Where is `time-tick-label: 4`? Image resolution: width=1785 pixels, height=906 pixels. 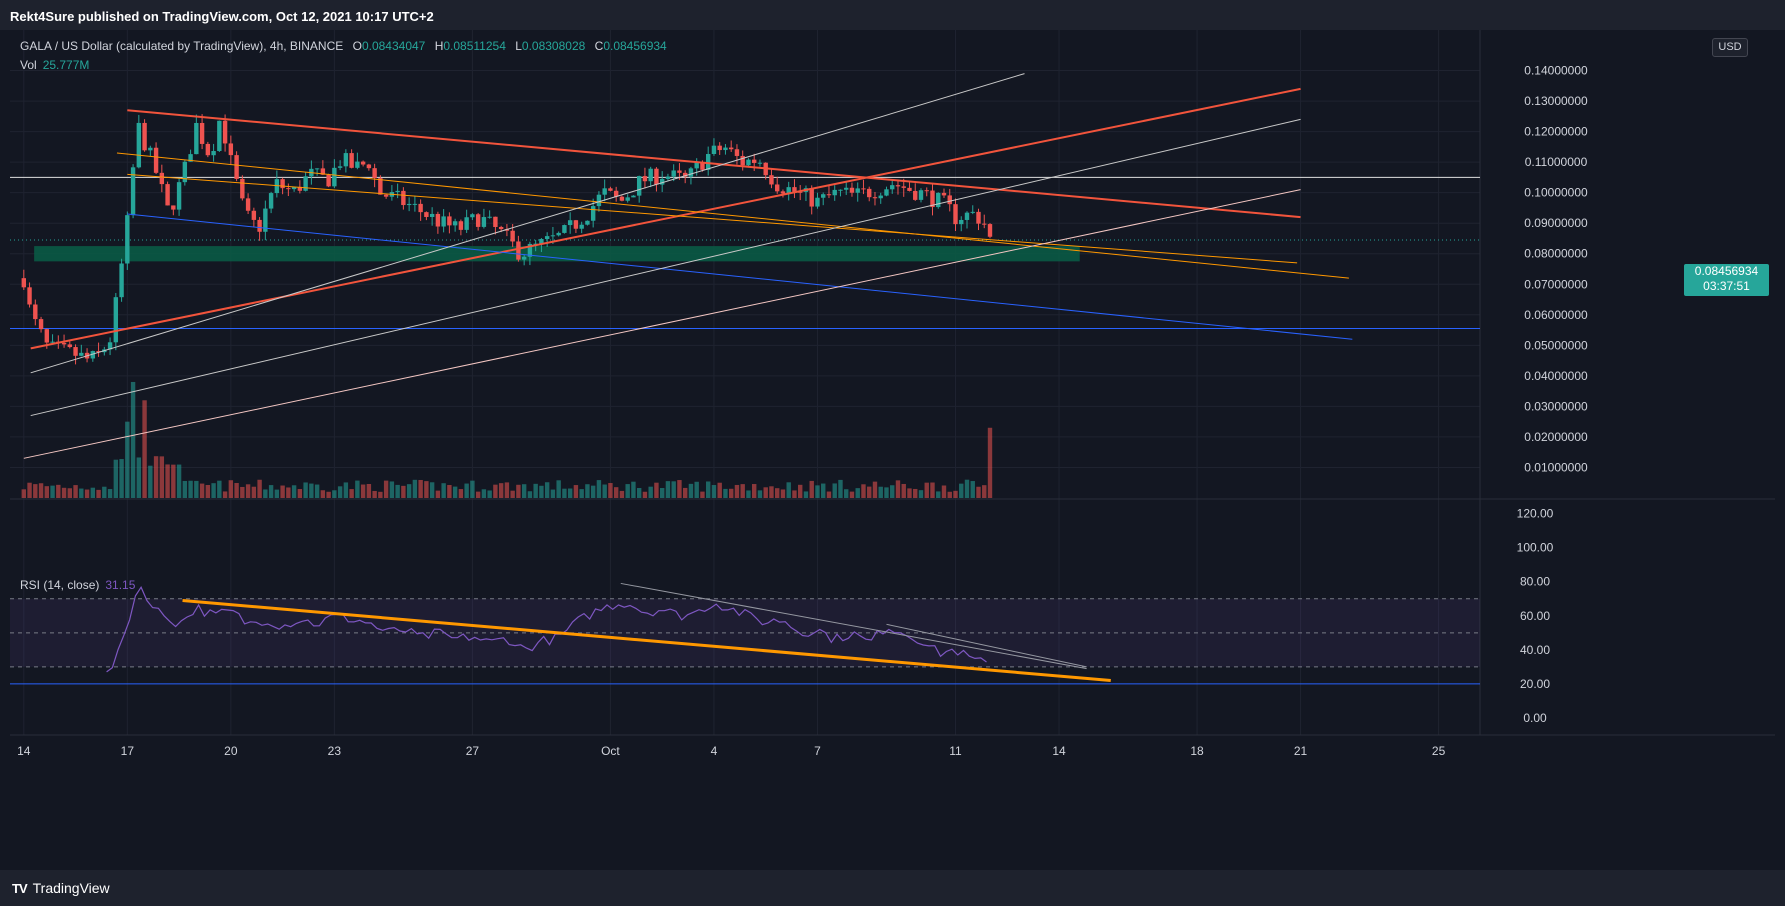
time-tick-label: 4 is located at coordinates (714, 751).